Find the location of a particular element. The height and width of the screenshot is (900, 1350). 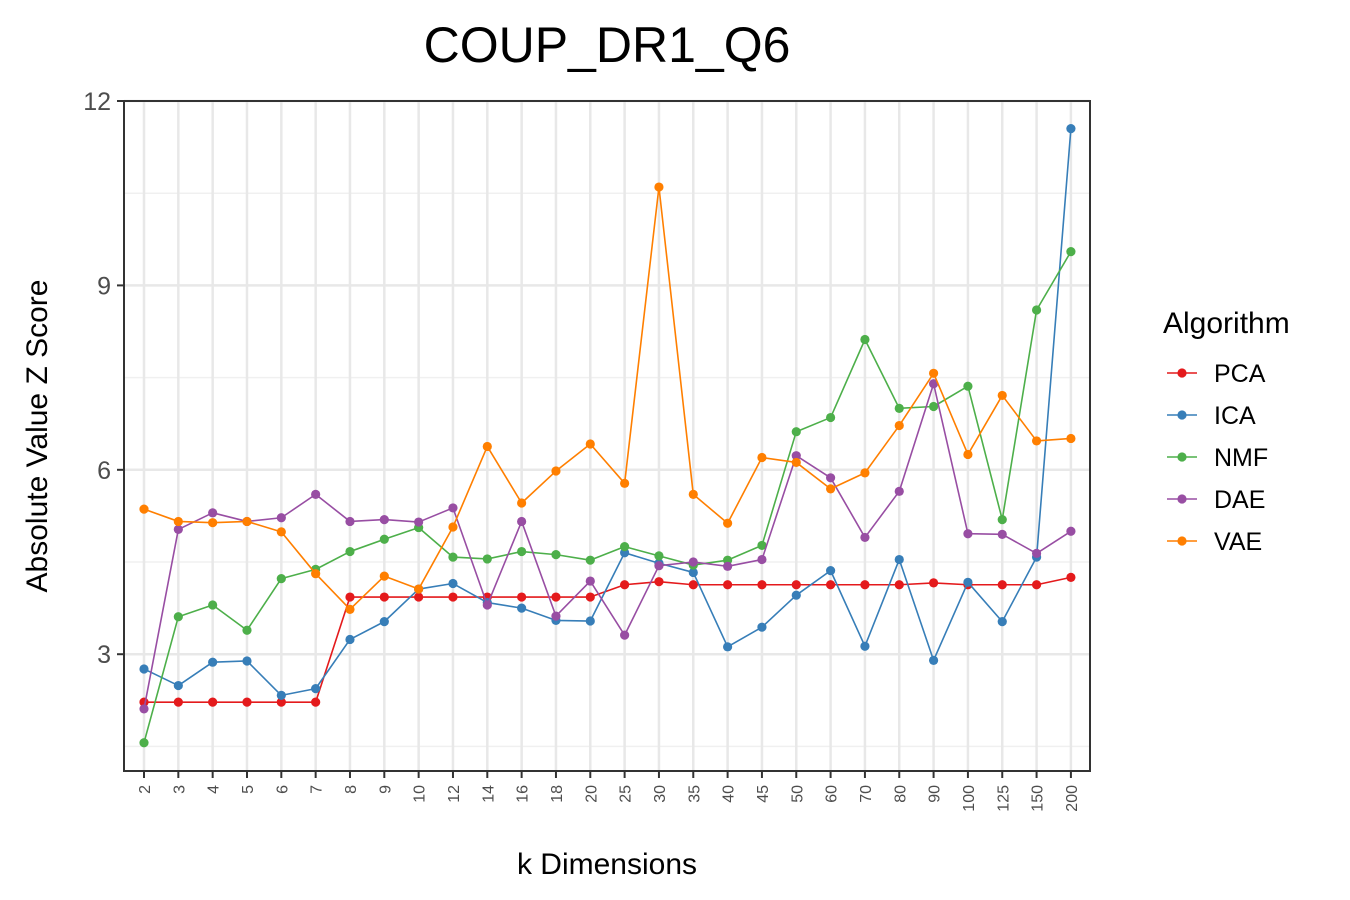

x-tick-label: 80 is located at coordinates (900, 794).